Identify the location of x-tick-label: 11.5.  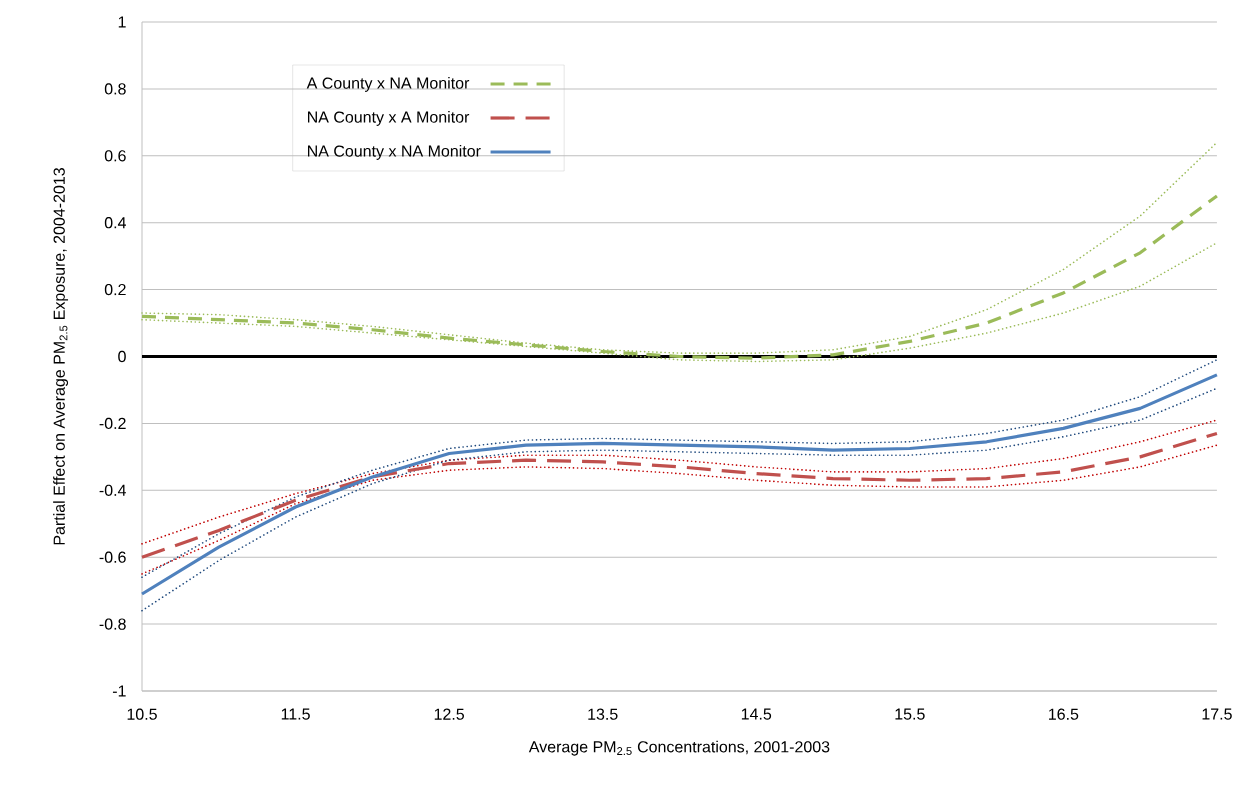
(295, 714).